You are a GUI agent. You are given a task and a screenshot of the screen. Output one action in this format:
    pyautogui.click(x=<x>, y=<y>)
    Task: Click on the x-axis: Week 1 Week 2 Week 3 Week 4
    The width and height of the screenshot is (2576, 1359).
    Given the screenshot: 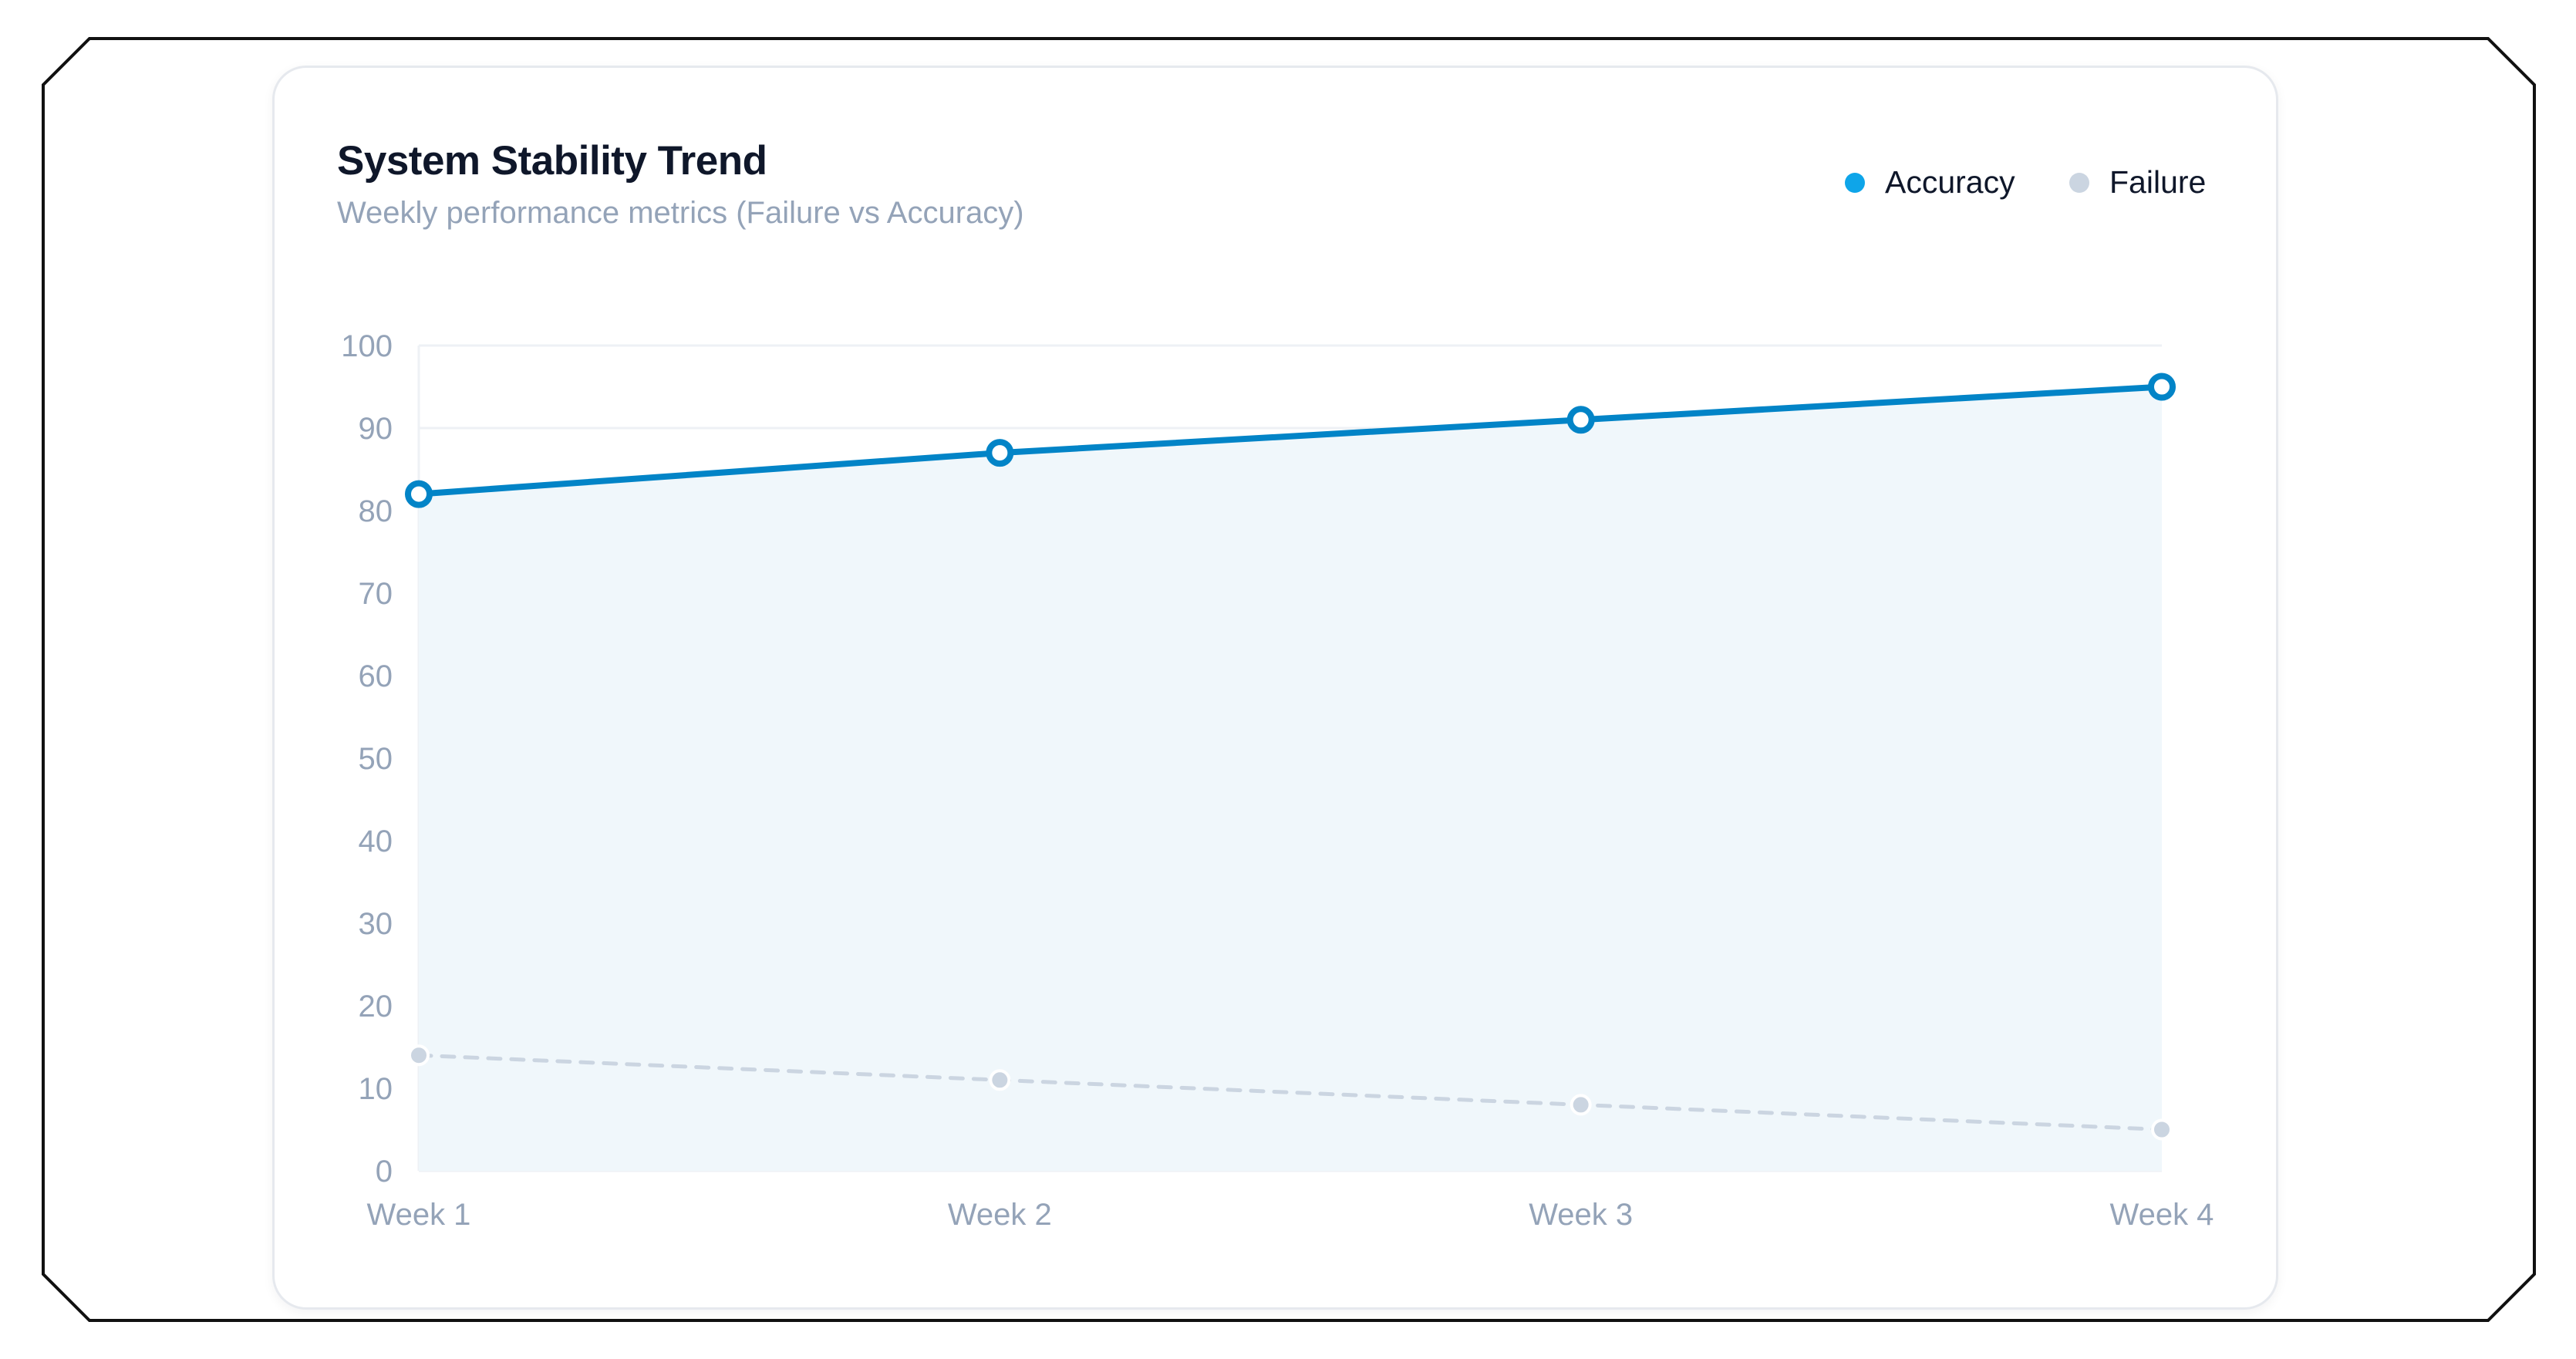 What is the action you would take?
    pyautogui.click(x=1290, y=1215)
    